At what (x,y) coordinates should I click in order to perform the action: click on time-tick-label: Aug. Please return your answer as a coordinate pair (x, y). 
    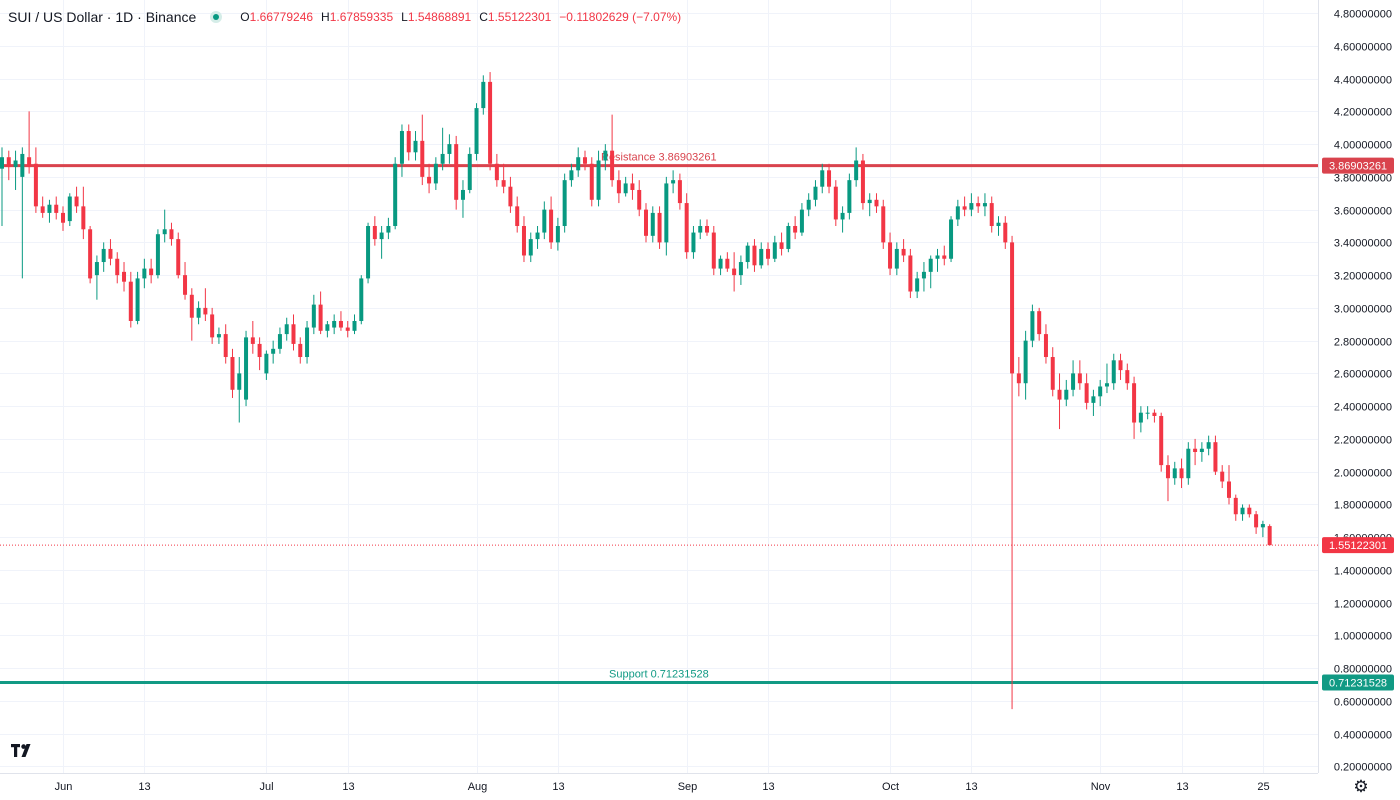
    Looking at the image, I should click on (478, 787).